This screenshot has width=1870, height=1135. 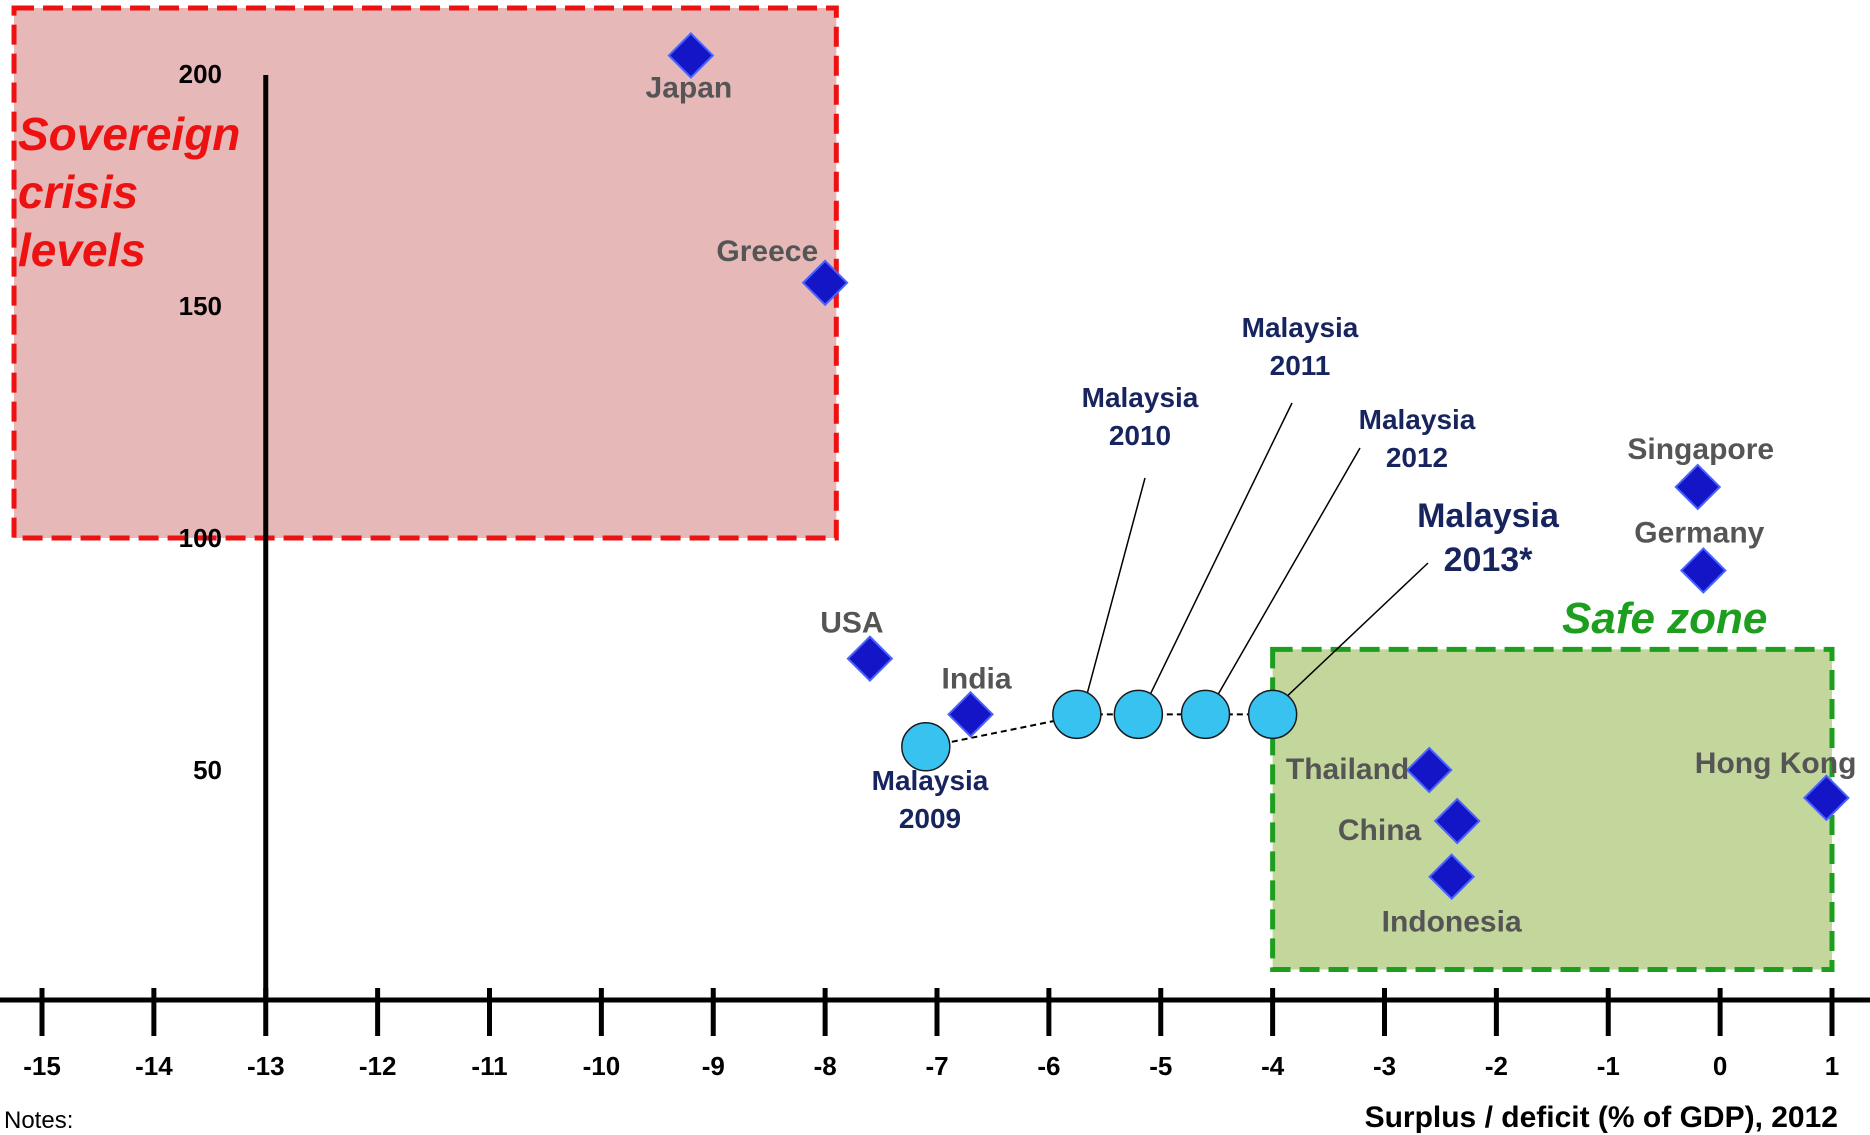 I want to click on safe-zone, so click(x=1552, y=809).